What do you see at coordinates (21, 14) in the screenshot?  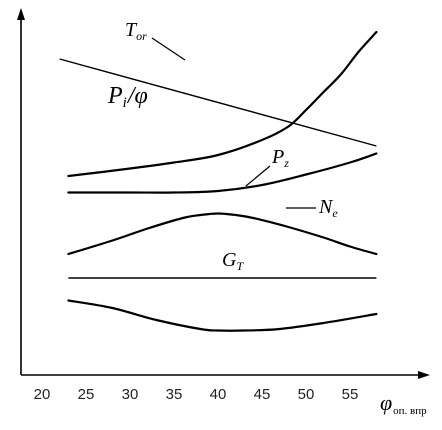 I see `y-axis-arrow` at bounding box center [21, 14].